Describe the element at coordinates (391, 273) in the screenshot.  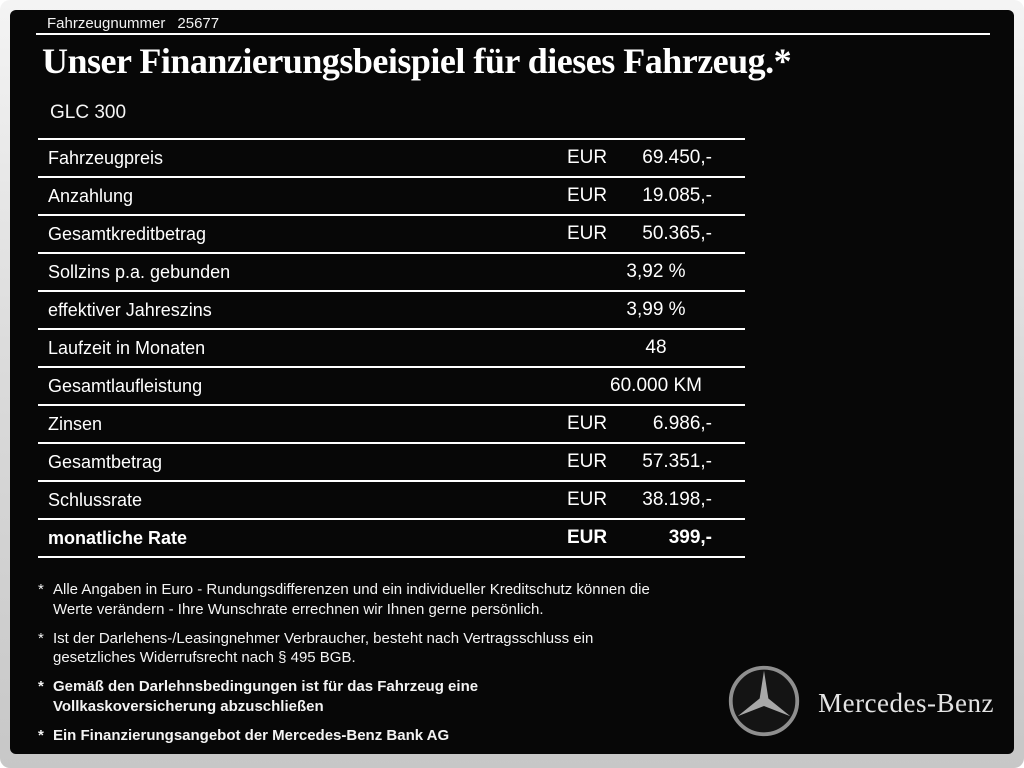
I see `table-row-sollzins: Sollzins p.a. gebunden 3,92 %` at that location.